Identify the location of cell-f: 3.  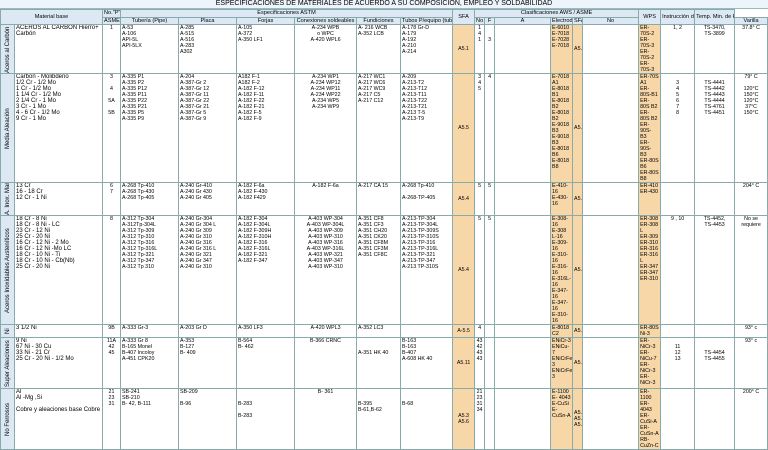
(490, 49).